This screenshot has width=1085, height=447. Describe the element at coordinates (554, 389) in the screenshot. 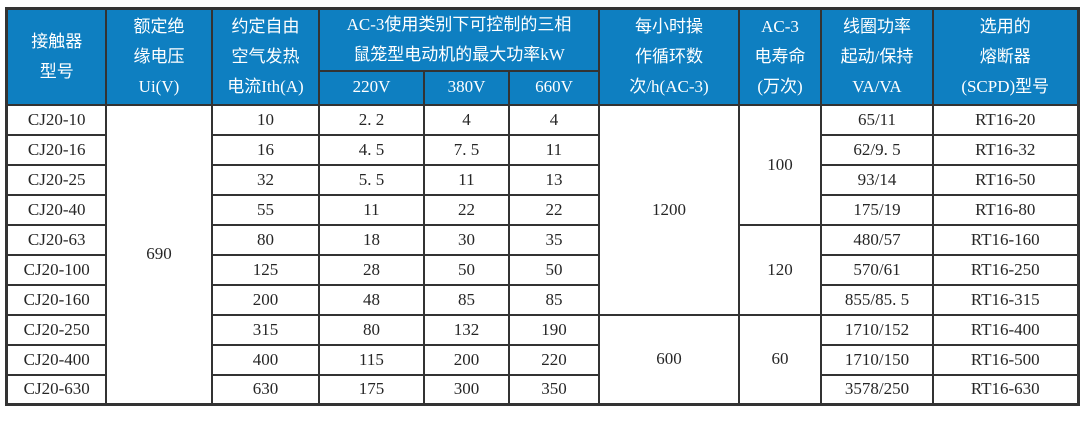

I see `cell-p660: 350` at that location.